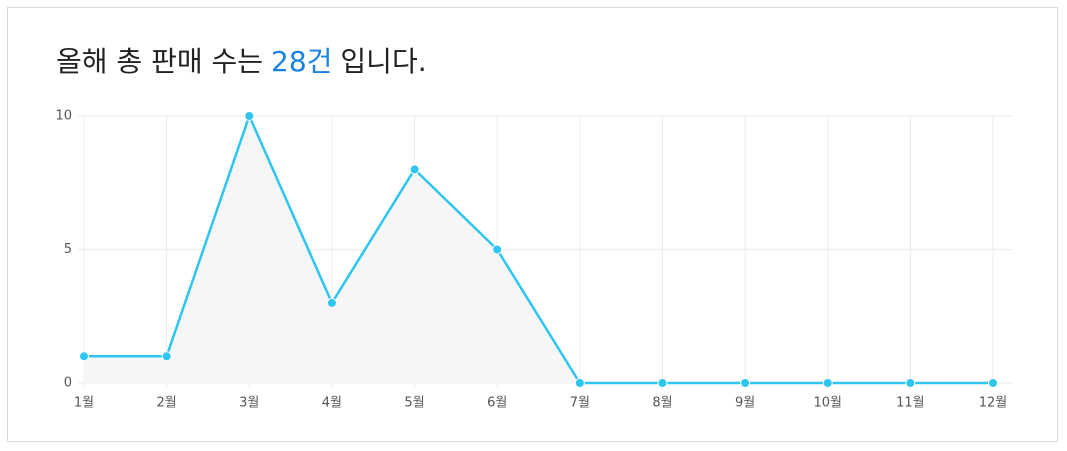 Image resolution: width=1067 pixels, height=451 pixels. I want to click on x-tick-label: 12월, so click(993, 403).